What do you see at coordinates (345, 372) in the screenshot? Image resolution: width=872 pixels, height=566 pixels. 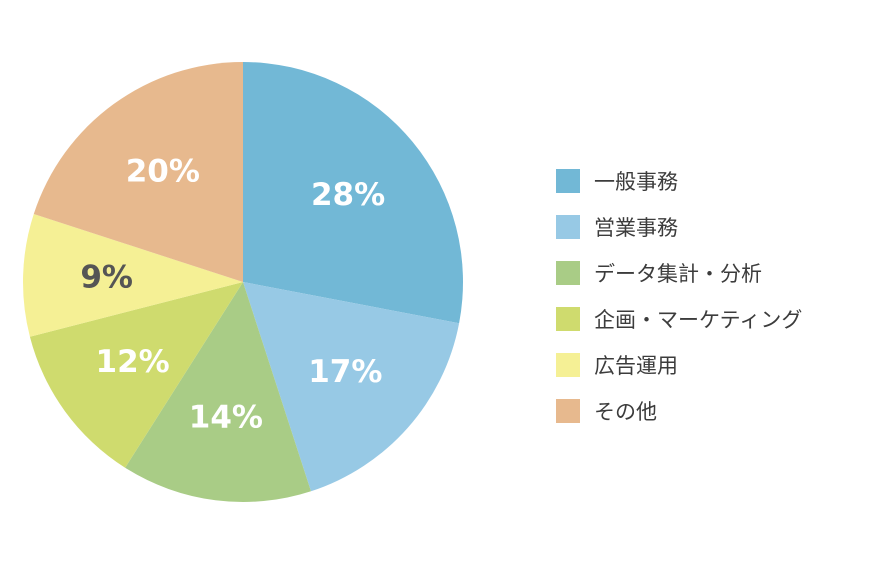 I see `slice-value-label-2: 17%` at bounding box center [345, 372].